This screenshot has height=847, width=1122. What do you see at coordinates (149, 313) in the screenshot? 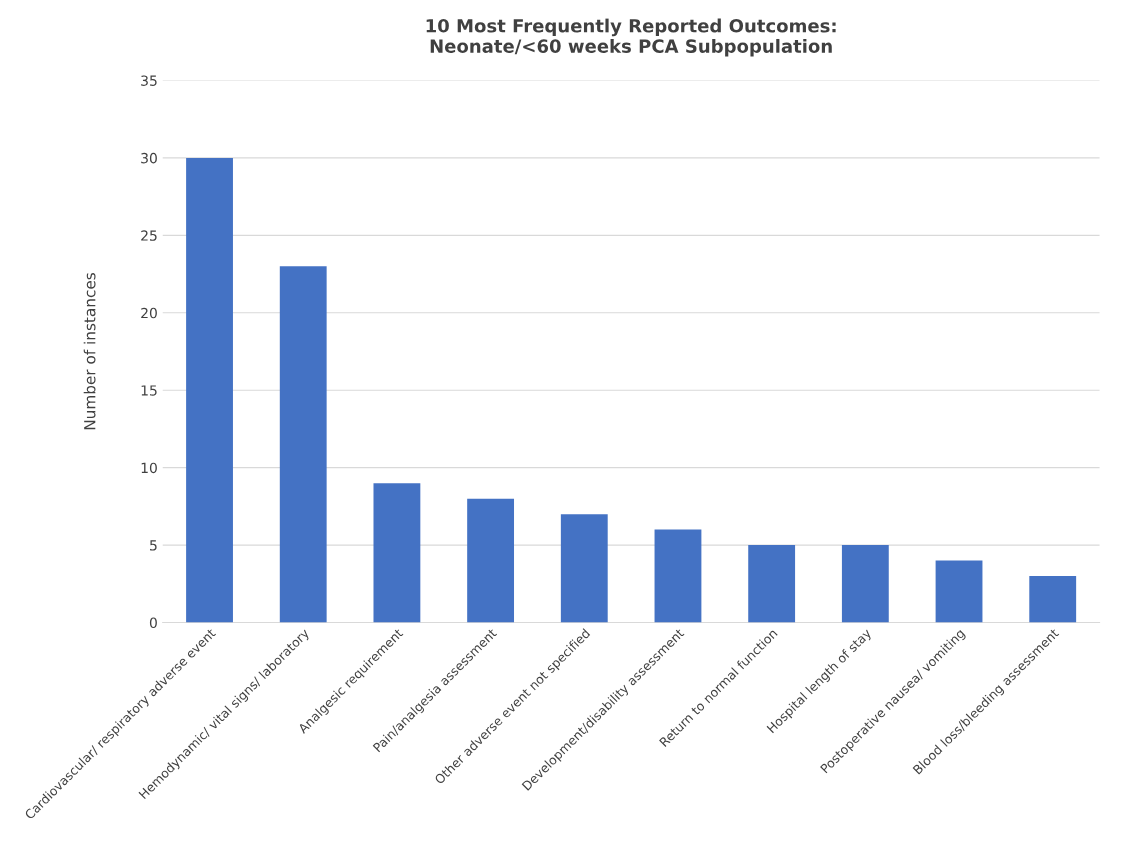
I see `y-tick-label: 20` at bounding box center [149, 313].